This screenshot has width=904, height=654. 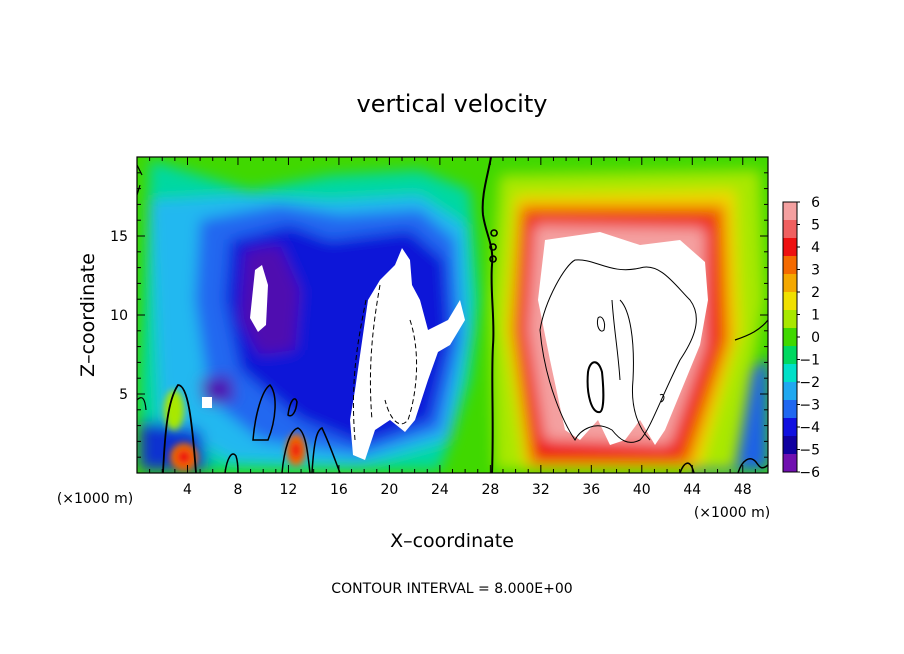 I want to click on x-unit-right: (×1000 m), so click(x=732, y=513).